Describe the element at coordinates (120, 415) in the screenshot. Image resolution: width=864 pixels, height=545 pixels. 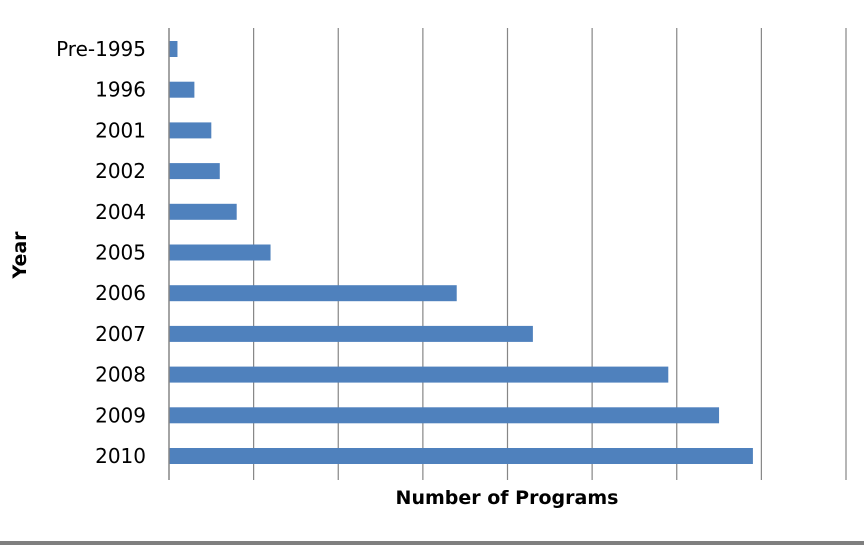
I see `y-tick-label: 2009` at that location.